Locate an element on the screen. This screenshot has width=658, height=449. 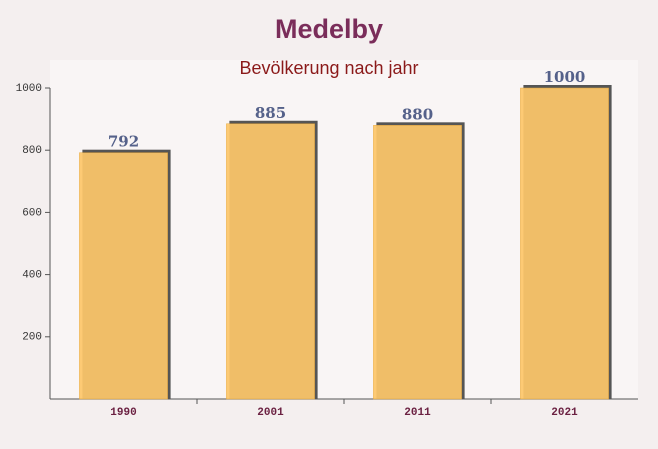
y-tick-label: 800 is located at coordinates (32, 151).